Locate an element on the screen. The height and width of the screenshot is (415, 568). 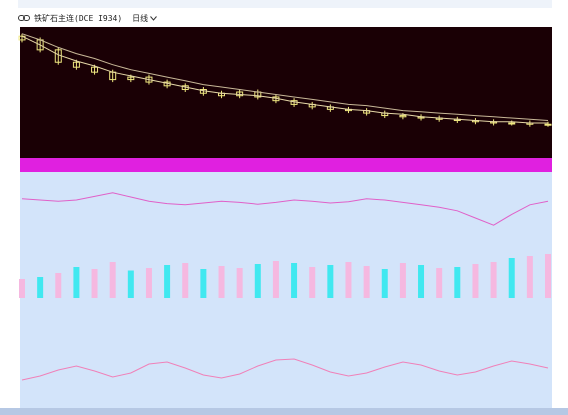
link-icon is located at coordinates (24, 18).